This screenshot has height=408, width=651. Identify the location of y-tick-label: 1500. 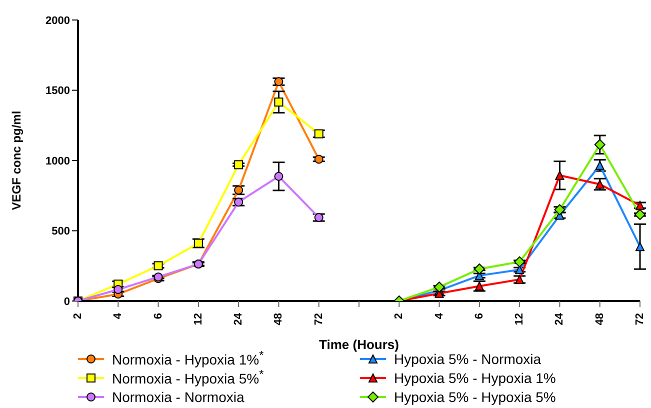
(58, 91).